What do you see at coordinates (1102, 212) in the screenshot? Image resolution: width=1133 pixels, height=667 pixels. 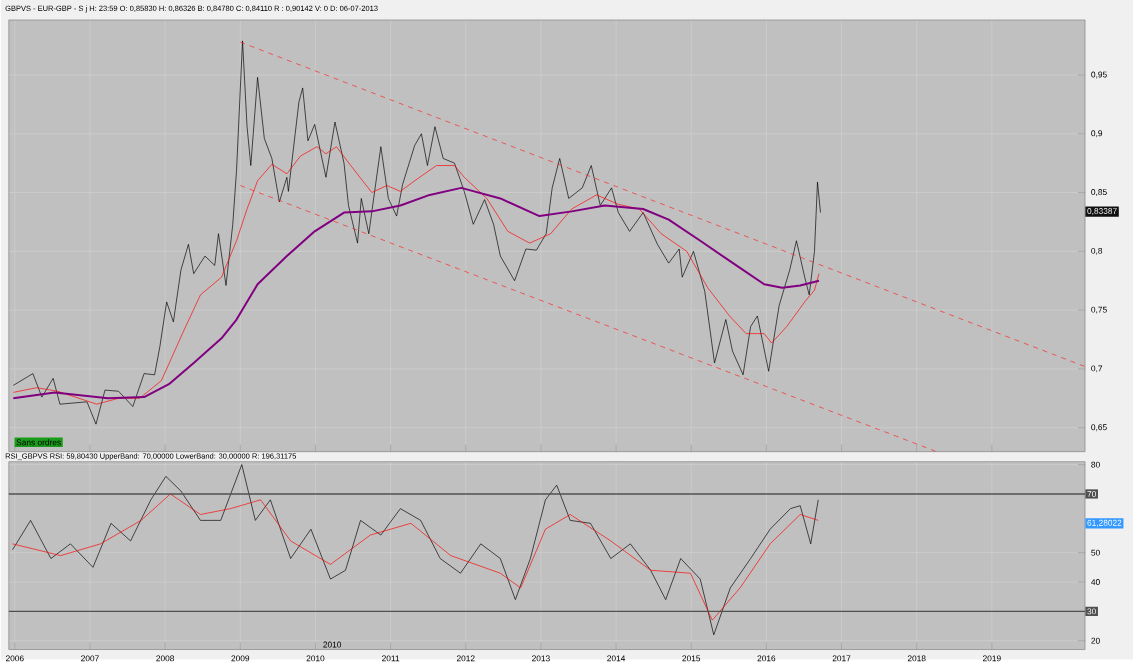 I see `annotation: 0,83387` at bounding box center [1102, 212].